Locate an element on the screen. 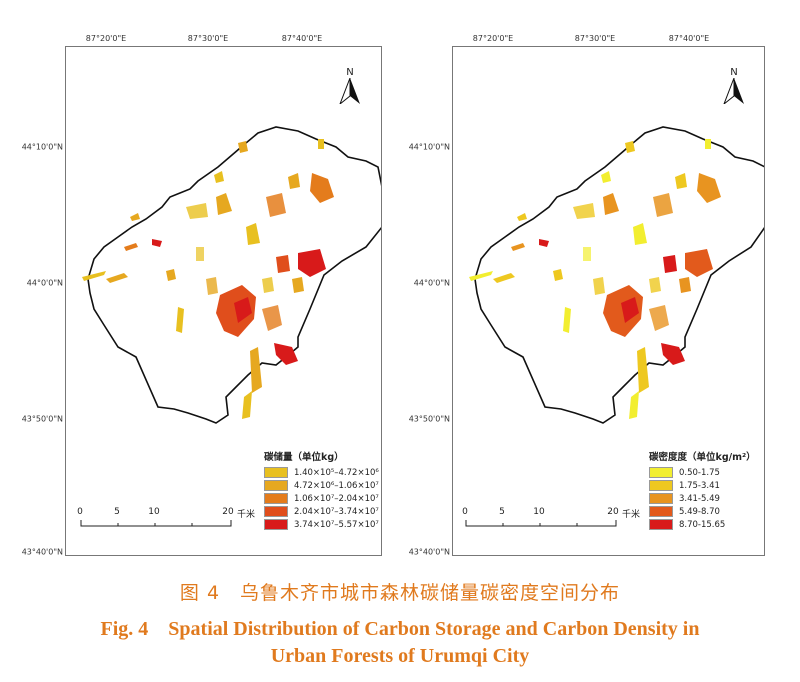 The width and height of the screenshot is (800, 682). legend-label: 0.50-1.75 is located at coordinates (699, 472).